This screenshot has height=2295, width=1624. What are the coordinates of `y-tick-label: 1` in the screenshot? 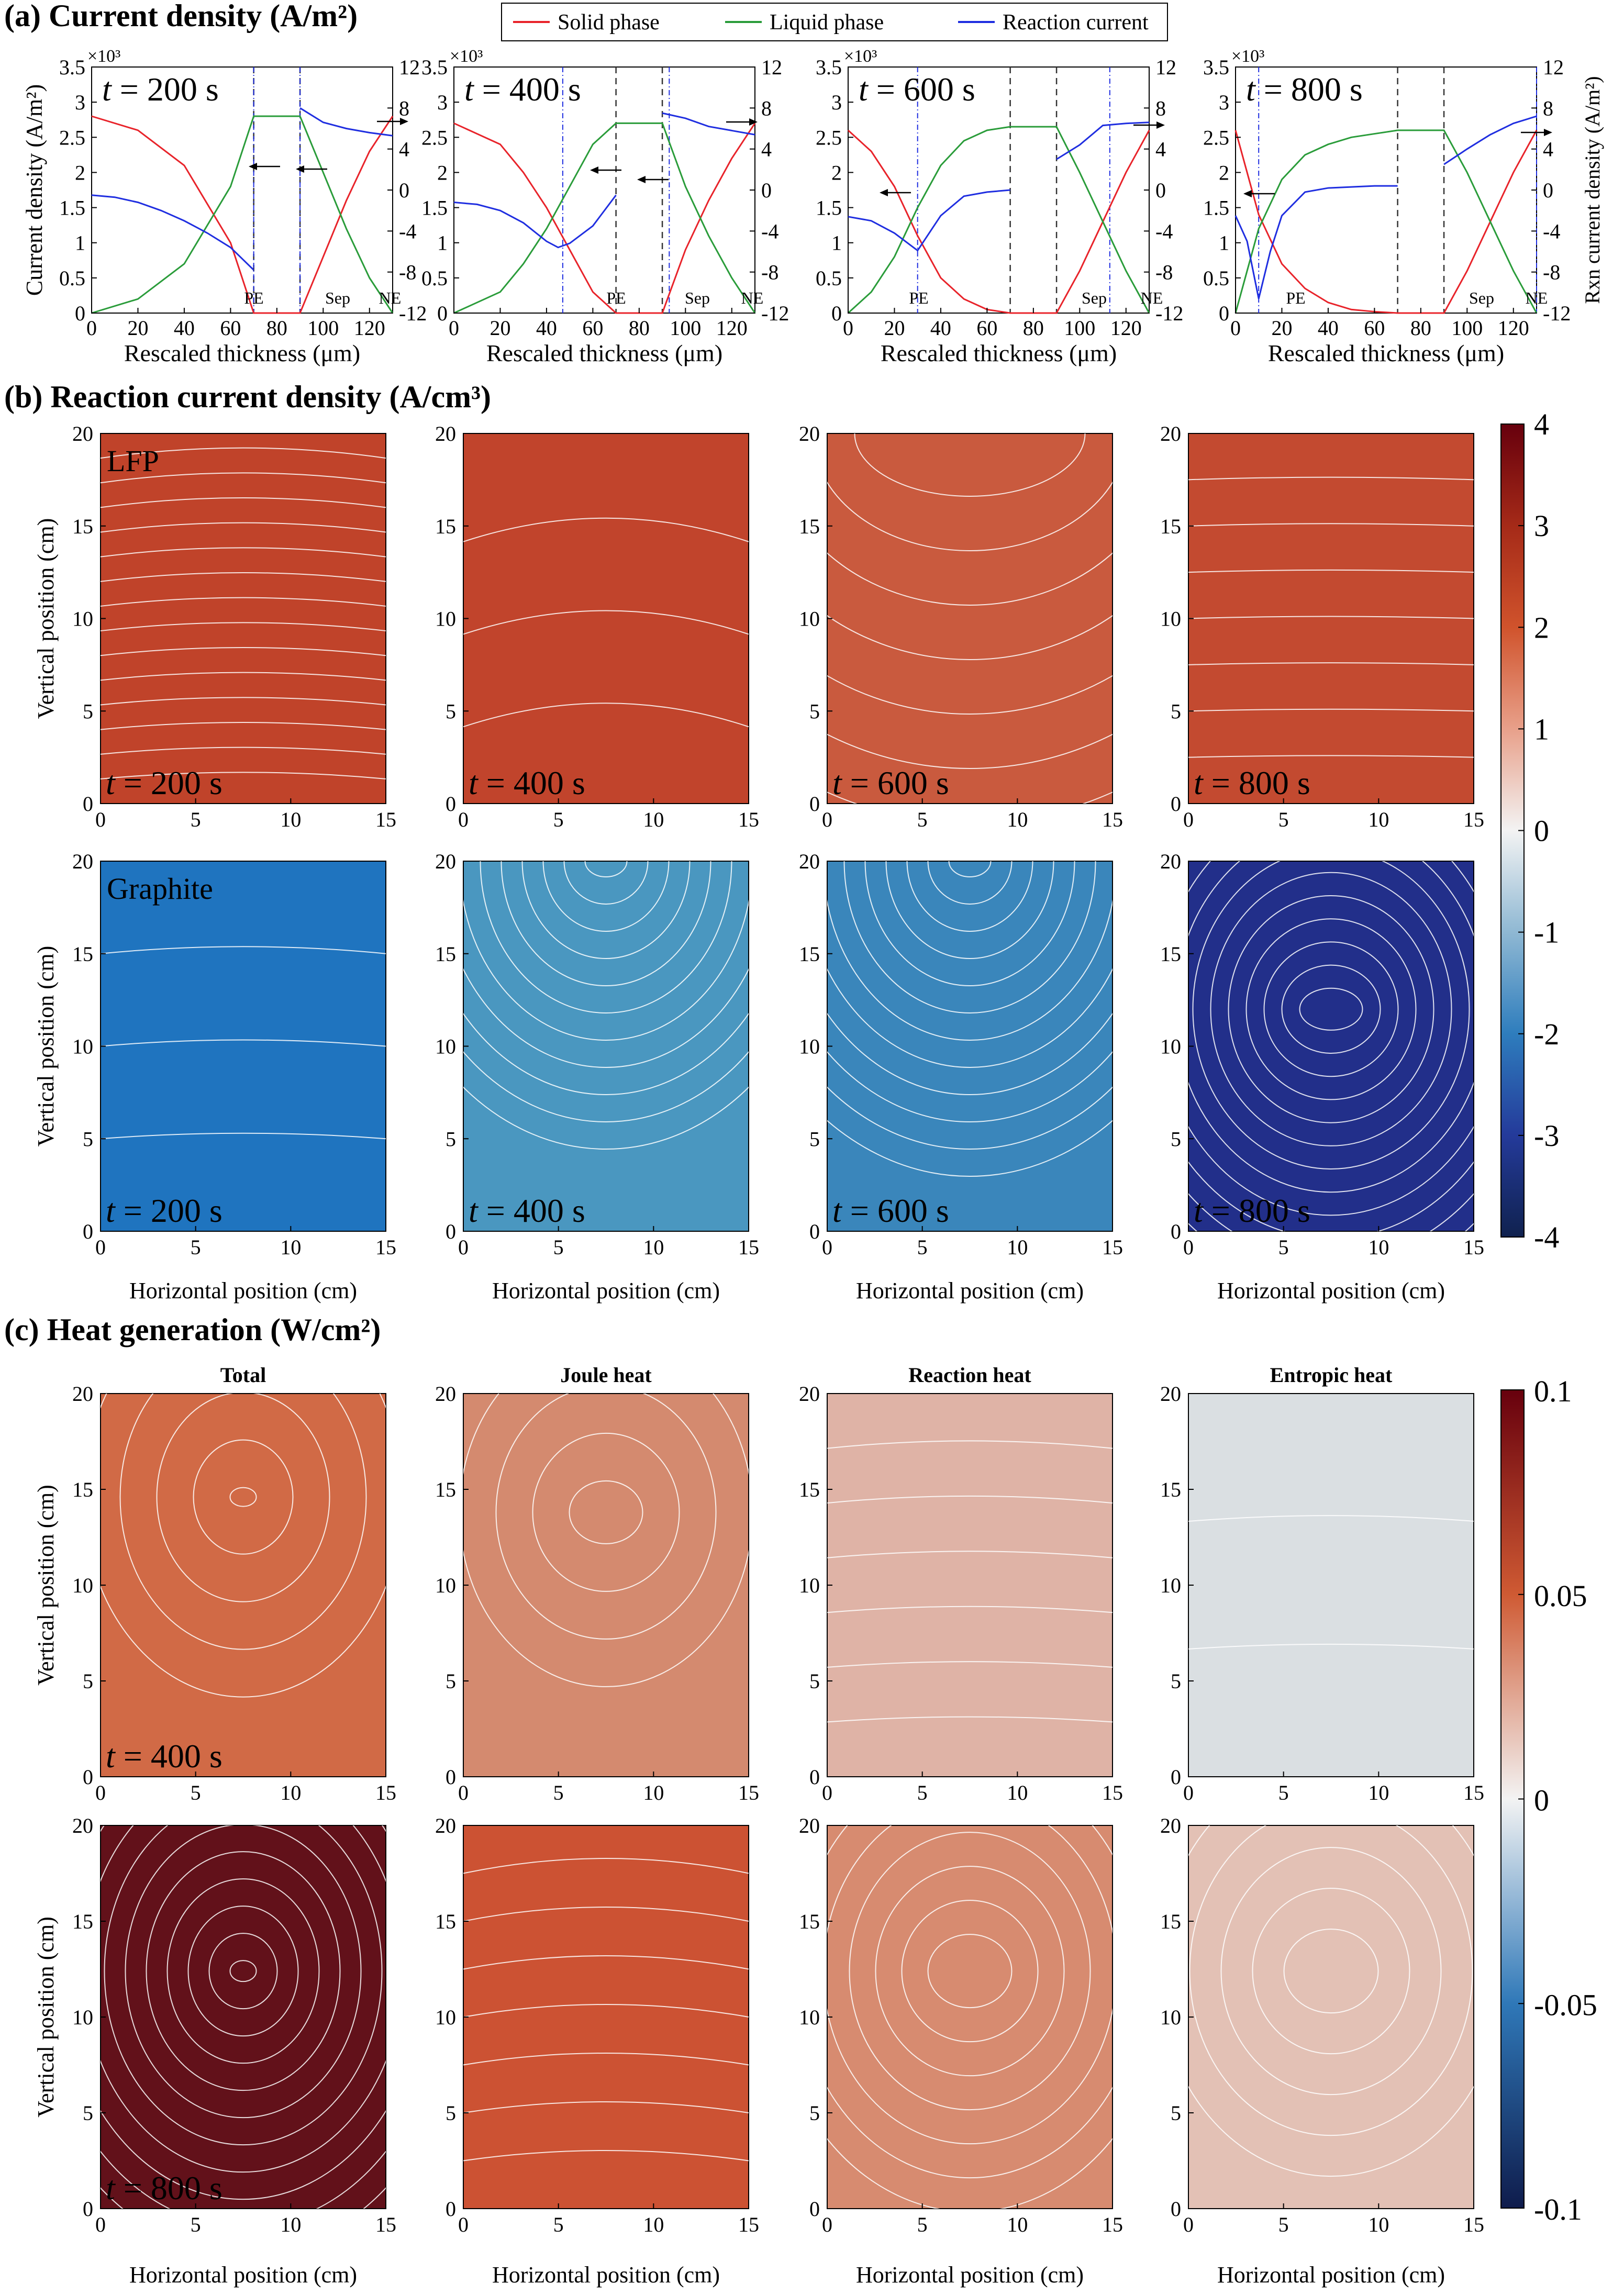 It's located at (836, 243).